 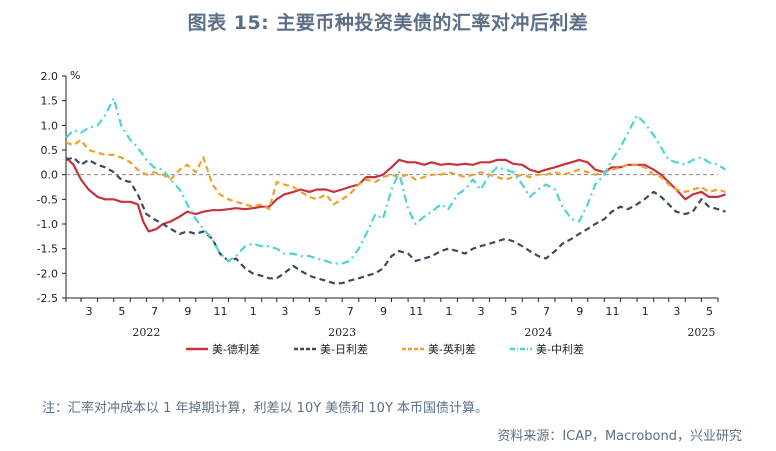 What do you see at coordinates (50, 150) in the screenshot?
I see `y-tick-label: 0.5` at bounding box center [50, 150].